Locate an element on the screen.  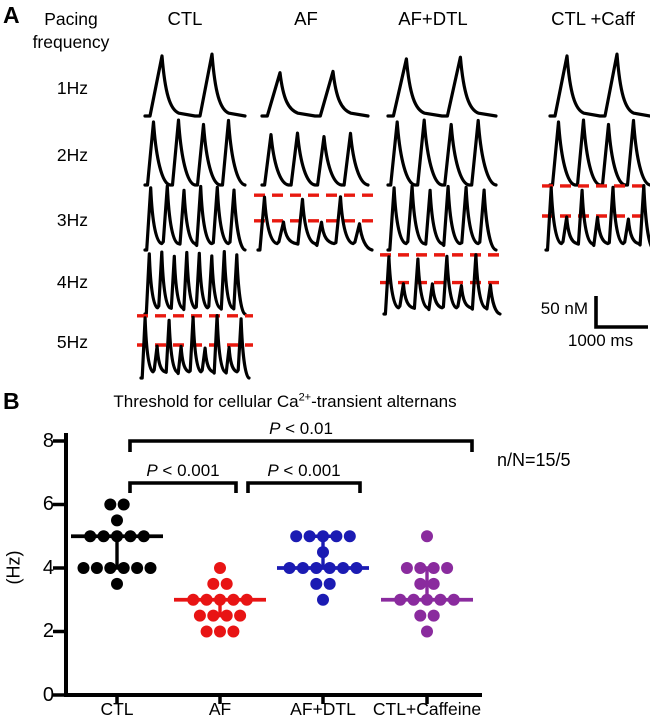
trace-CTL-1Hz is located at coordinates (195, 85).